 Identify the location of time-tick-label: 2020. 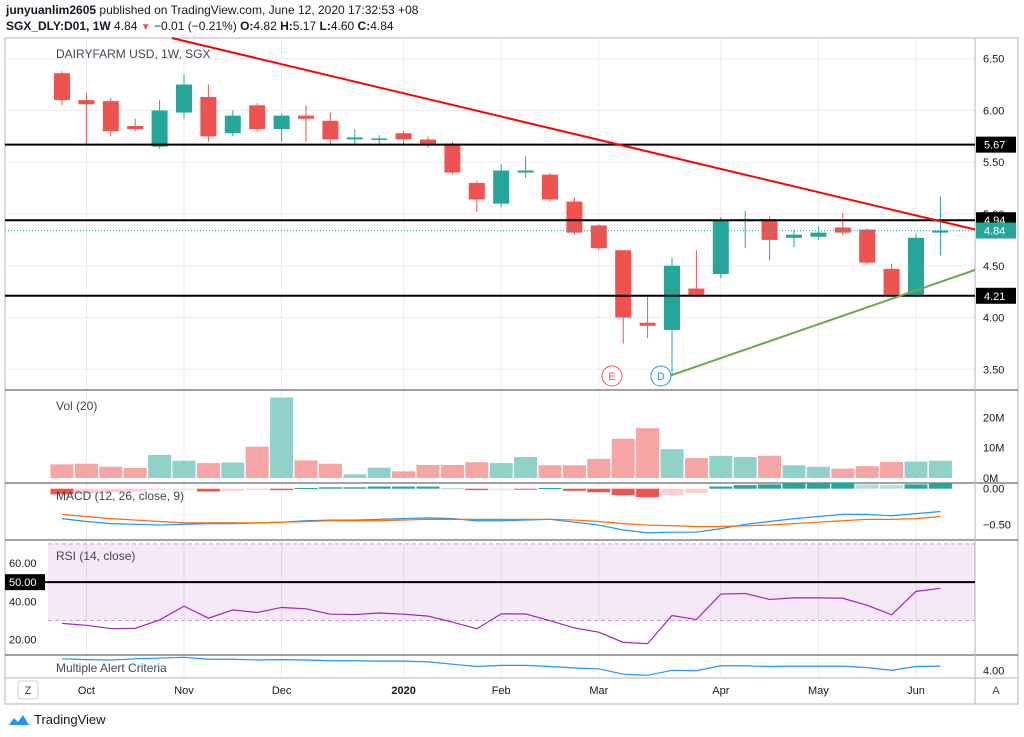
(403, 691).